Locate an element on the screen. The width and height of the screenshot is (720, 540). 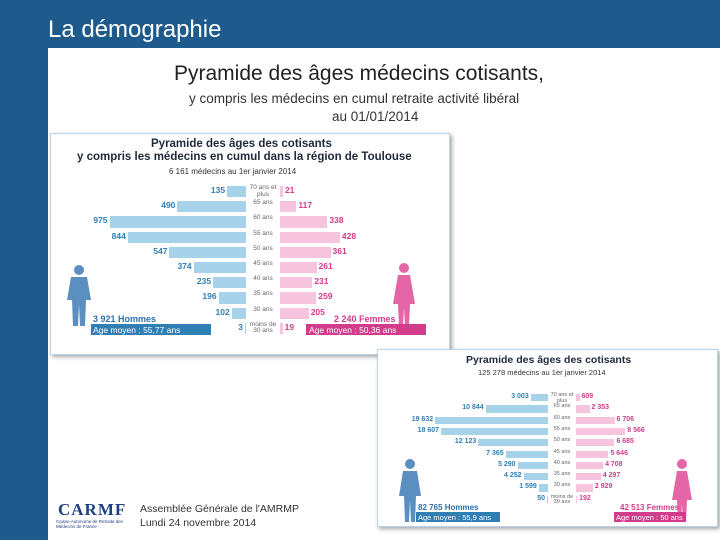
value-women: 6 706 is located at coordinates (625, 419).